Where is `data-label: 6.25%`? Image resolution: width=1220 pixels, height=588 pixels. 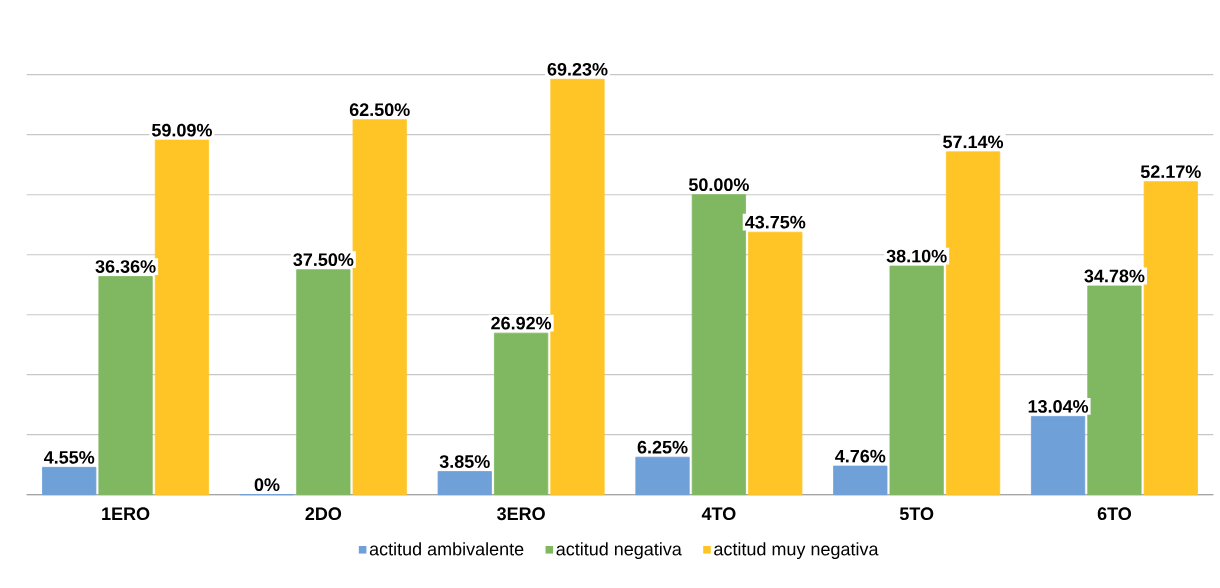
data-label: 6.25% is located at coordinates (662, 447).